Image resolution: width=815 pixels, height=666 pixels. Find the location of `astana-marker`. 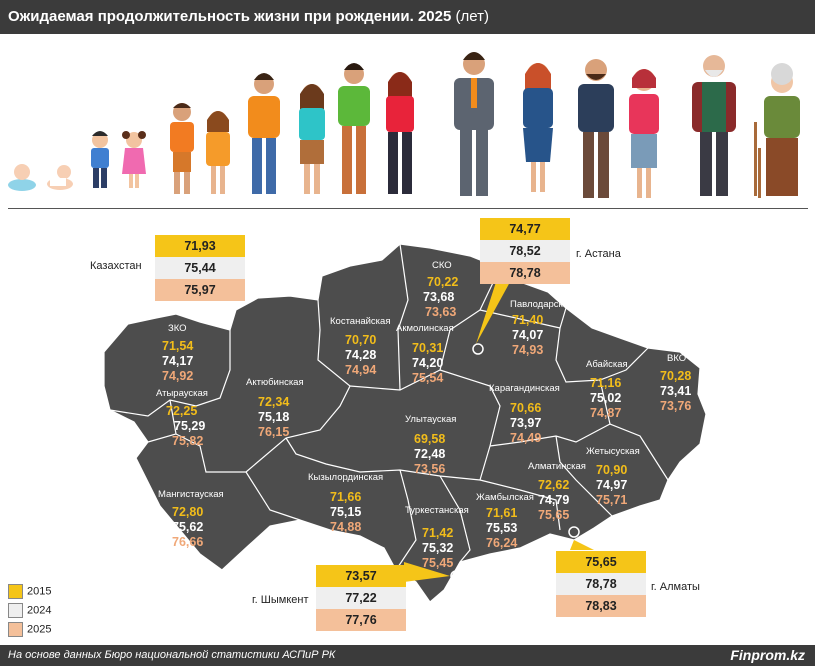

astana-marker is located at coordinates (478, 349).